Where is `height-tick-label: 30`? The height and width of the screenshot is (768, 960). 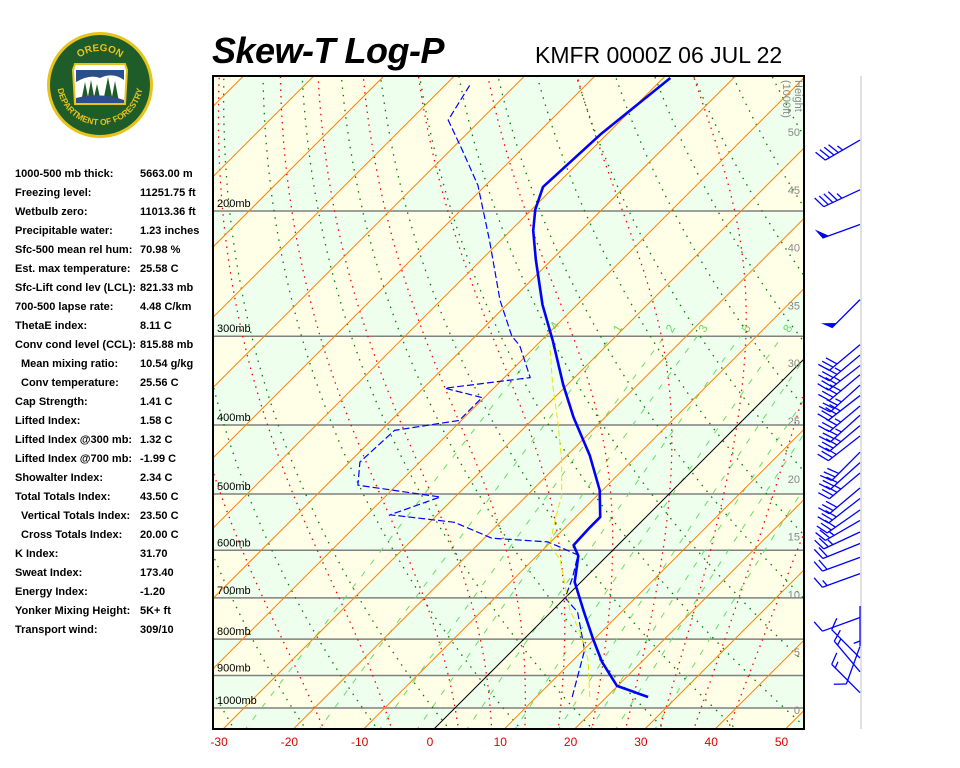
height-tick-label: 30 is located at coordinates (794, 364).